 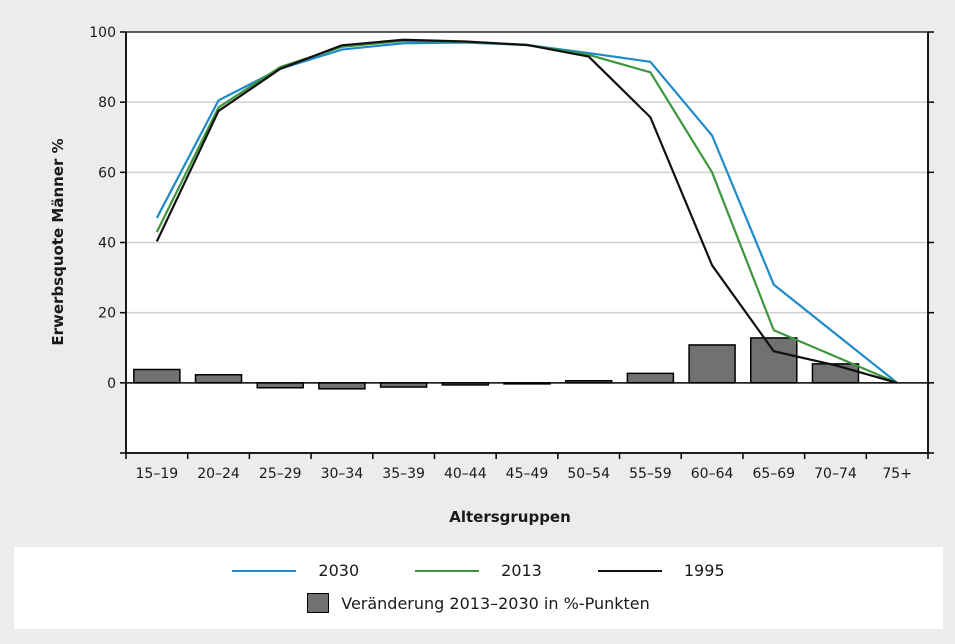 I want to click on x-tick-label: 40–44, so click(x=465, y=474).